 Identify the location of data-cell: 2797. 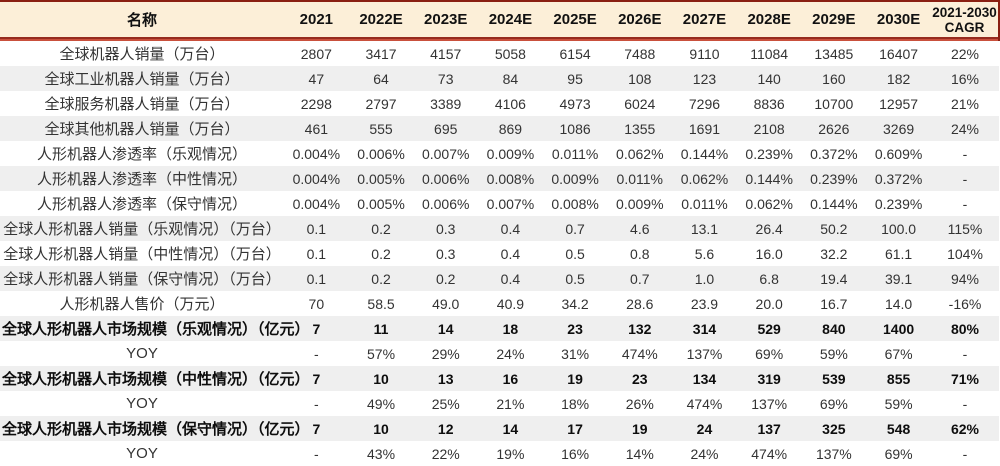
(381, 103).